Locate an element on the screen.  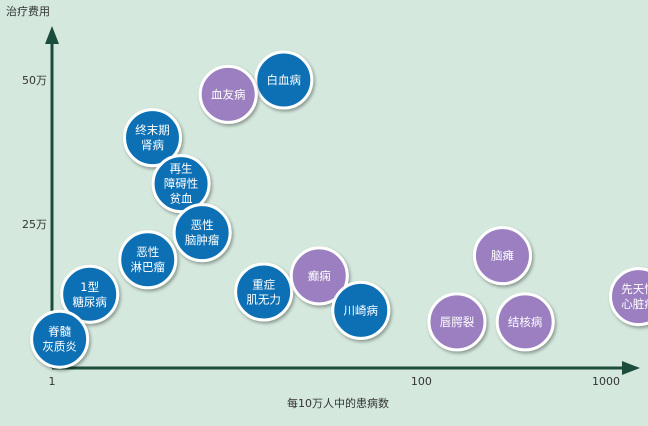
x-tick-label: 1 is located at coordinates (52, 381).